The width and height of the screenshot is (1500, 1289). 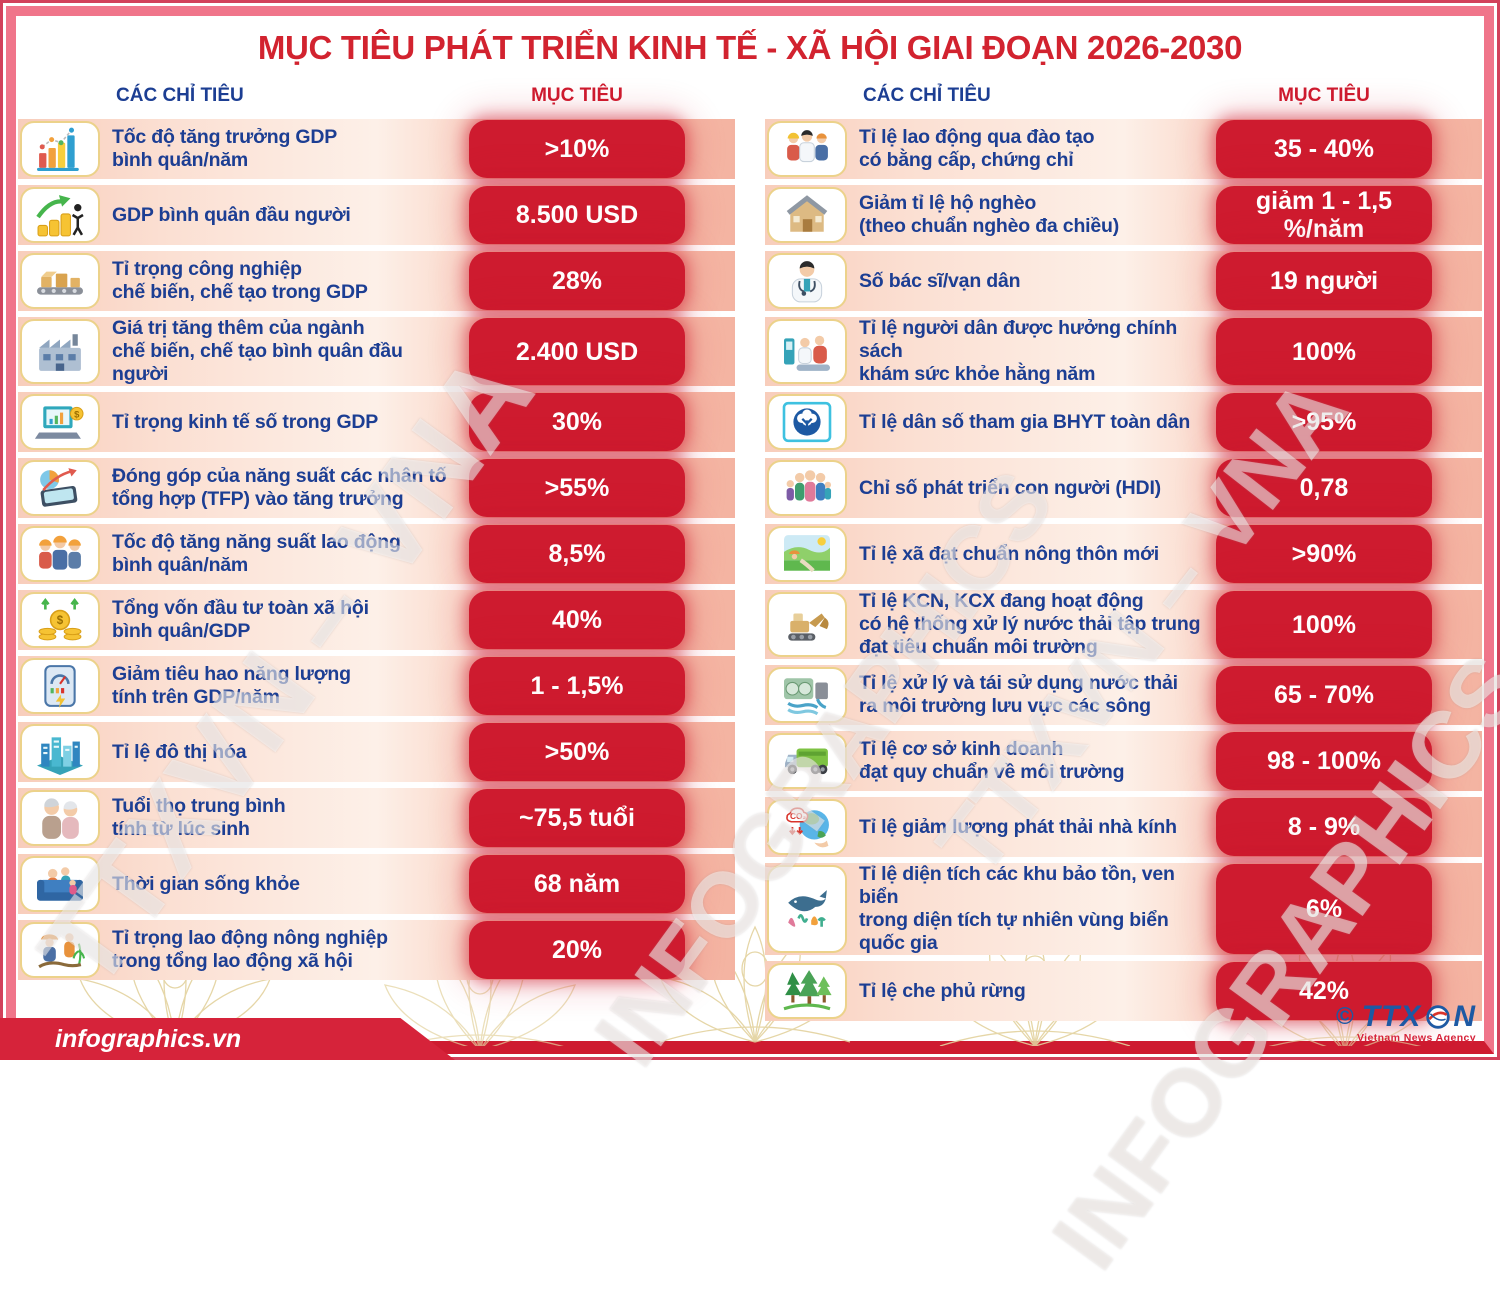 What do you see at coordinates (807, 827) in the screenshot?
I see `greenhouse-gas-icon: CO₂` at bounding box center [807, 827].